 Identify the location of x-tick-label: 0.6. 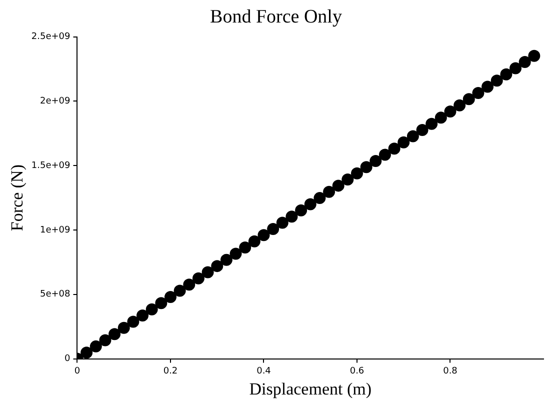
(357, 371).